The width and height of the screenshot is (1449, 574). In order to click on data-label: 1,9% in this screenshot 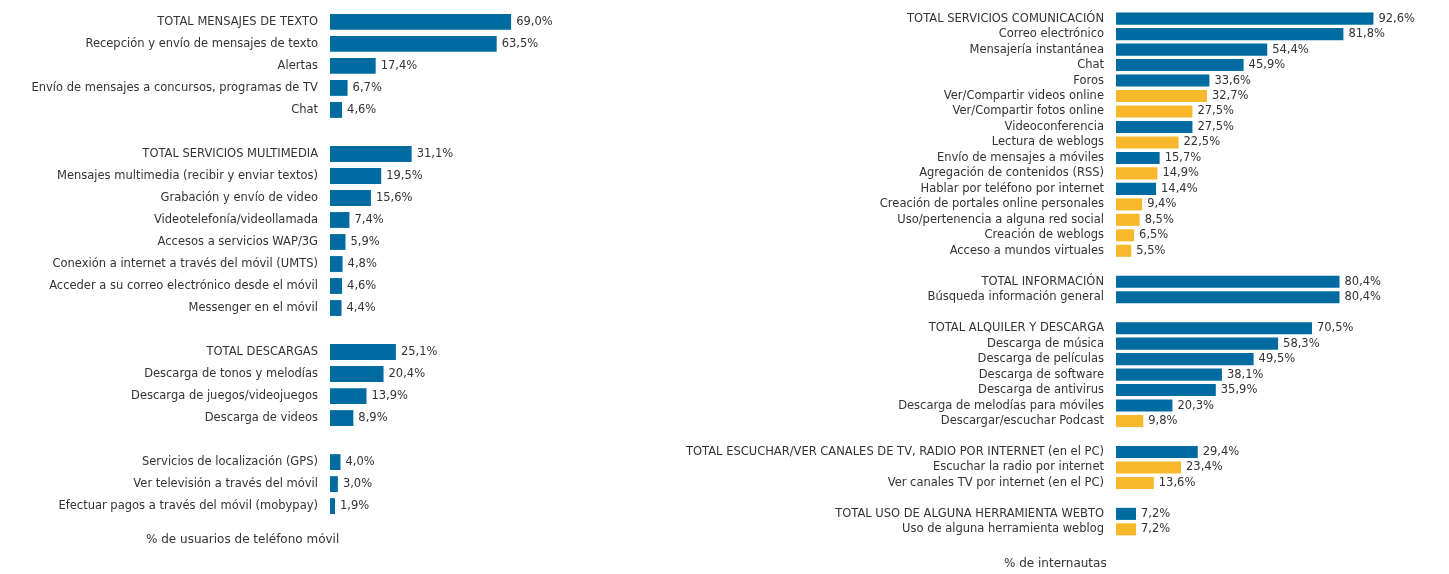, I will do `click(354, 505)`.